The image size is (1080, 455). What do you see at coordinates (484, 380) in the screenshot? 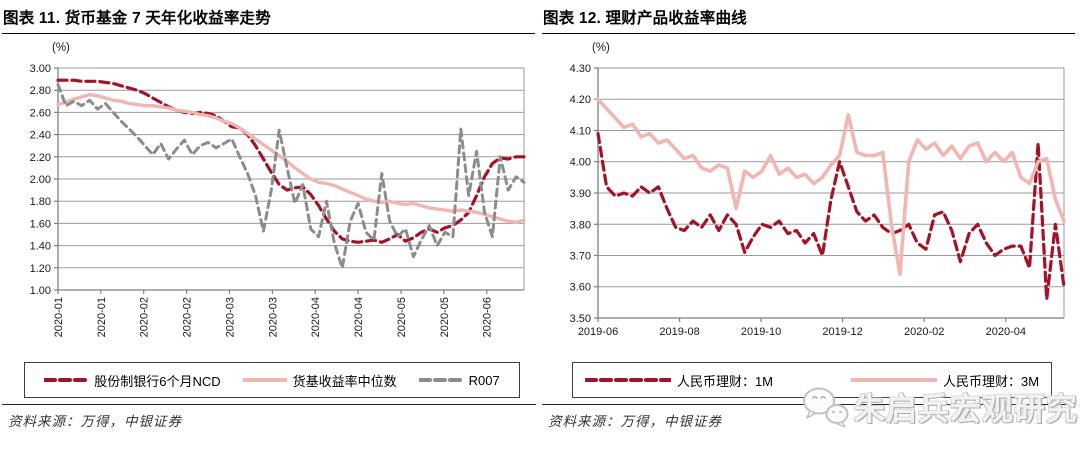
I see `legend-label: R007` at bounding box center [484, 380].